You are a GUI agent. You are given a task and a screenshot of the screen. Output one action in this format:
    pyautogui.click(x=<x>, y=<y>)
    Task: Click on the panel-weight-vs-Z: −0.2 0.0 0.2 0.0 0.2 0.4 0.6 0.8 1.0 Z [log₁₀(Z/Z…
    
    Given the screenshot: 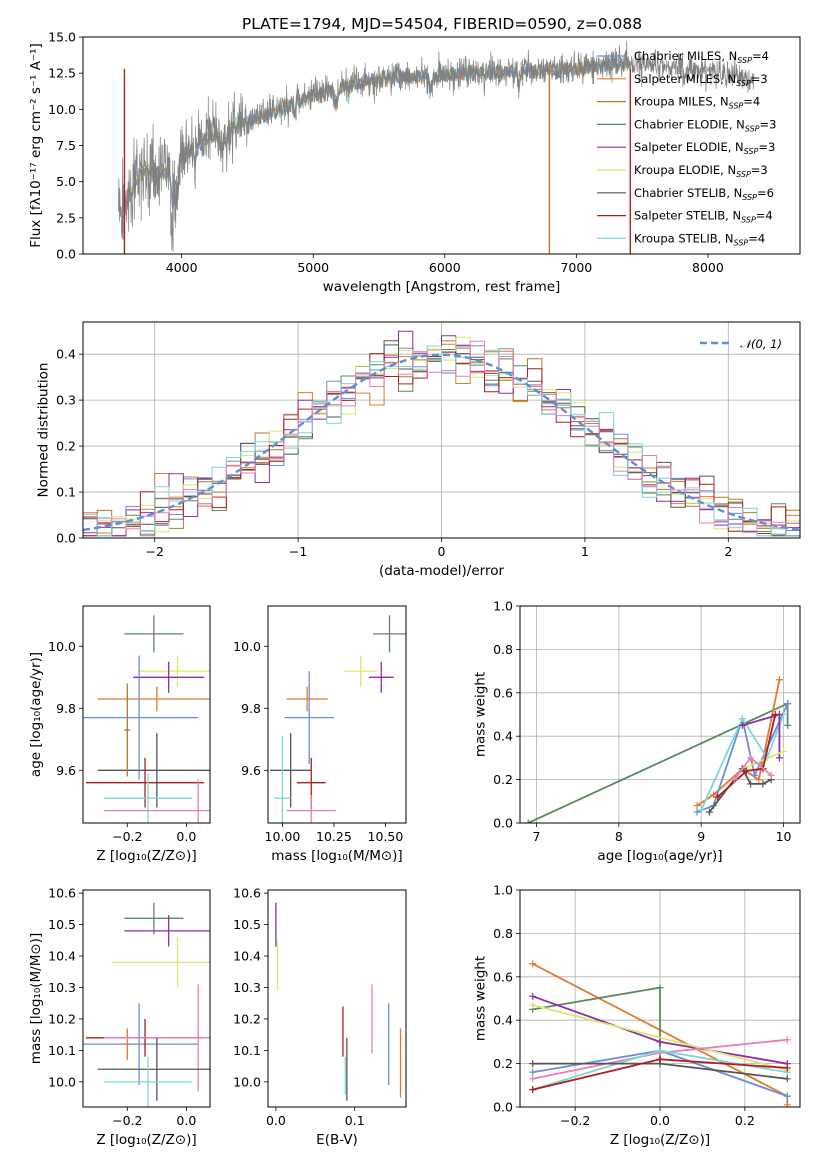 What is the action you would take?
    pyautogui.click(x=636, y=1015)
    